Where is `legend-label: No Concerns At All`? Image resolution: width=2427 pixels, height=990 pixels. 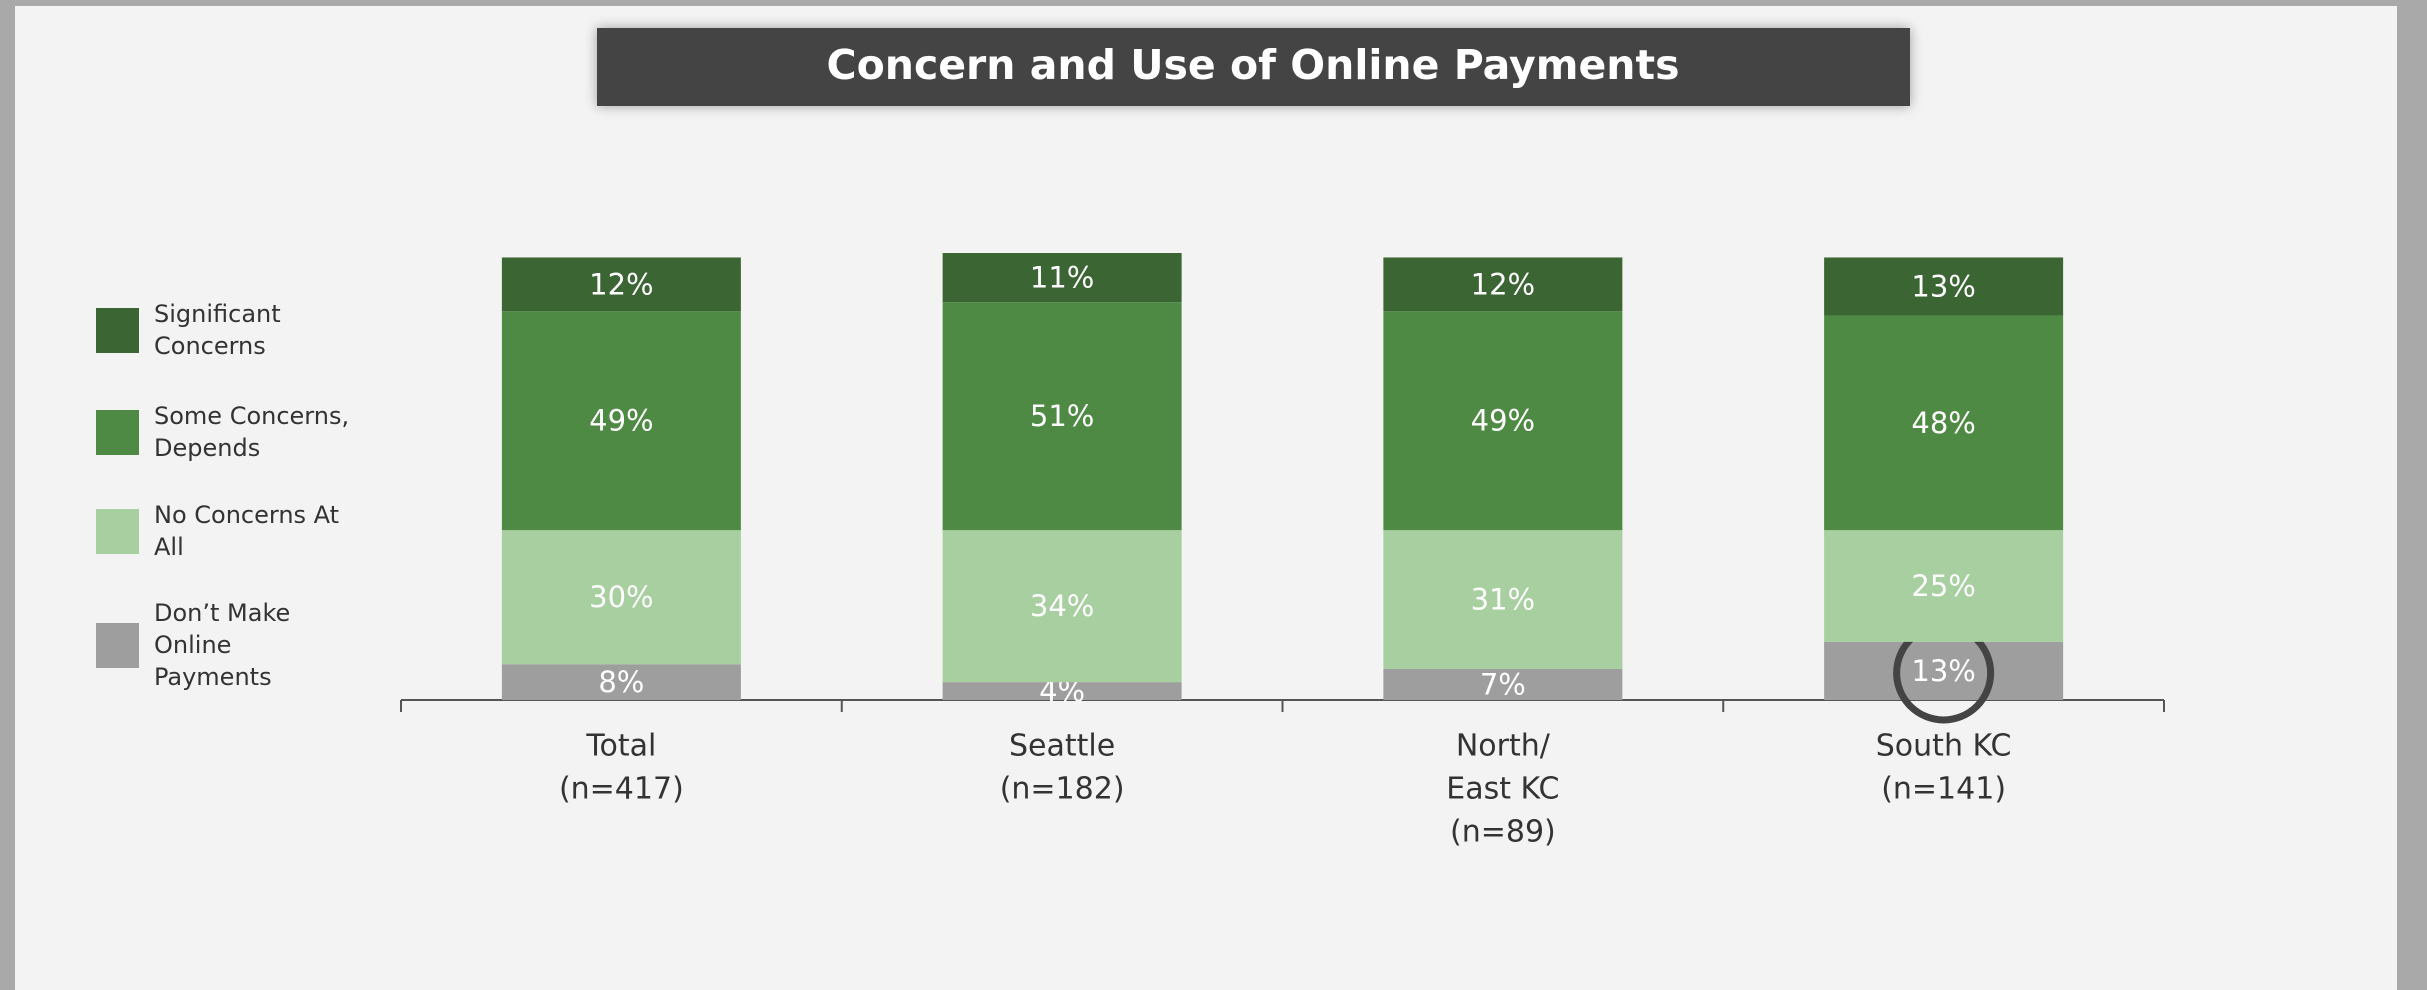 legend-label: No Concerns At All is located at coordinates (247, 531).